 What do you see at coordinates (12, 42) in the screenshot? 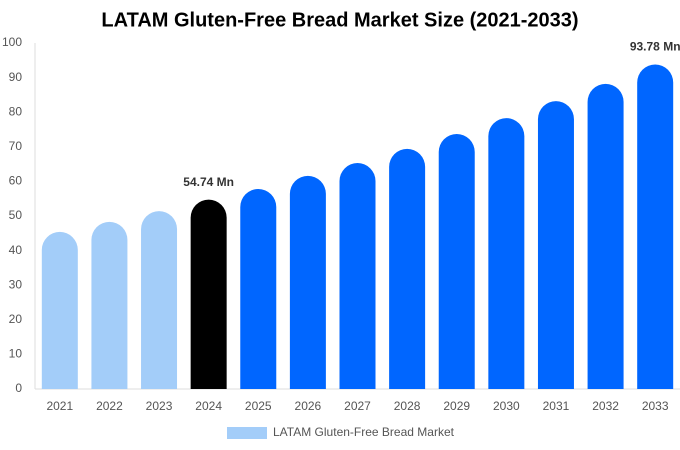
I see `y-tick-label: 100` at bounding box center [12, 42].